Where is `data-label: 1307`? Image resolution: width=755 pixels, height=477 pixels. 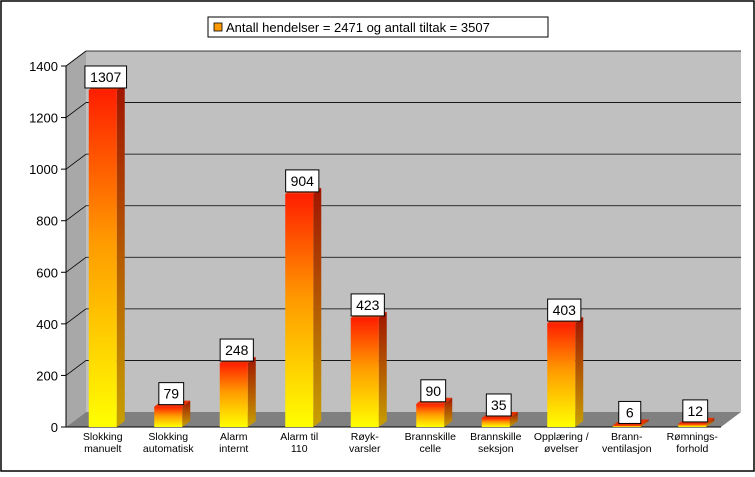 data-label: 1307 is located at coordinates (105, 77).